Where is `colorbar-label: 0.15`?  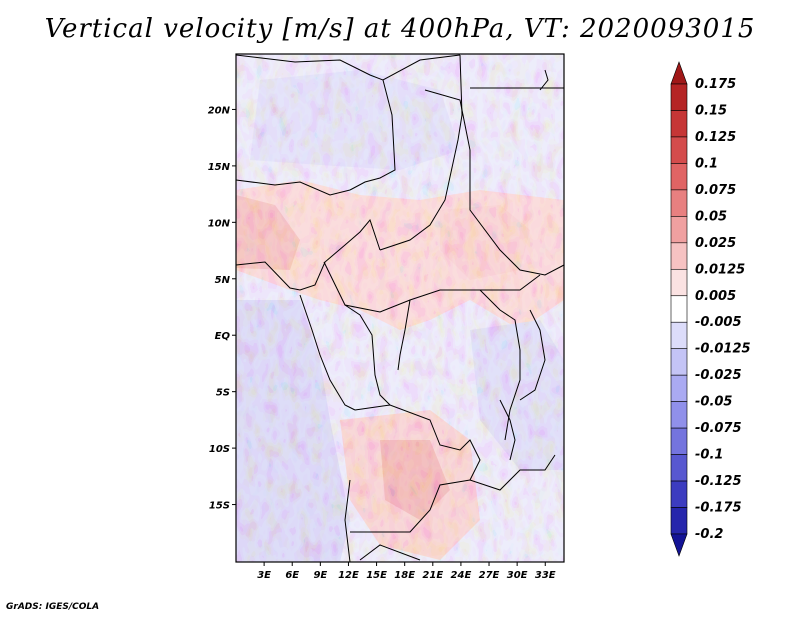 colorbar-label: 0.15 is located at coordinates (711, 110).